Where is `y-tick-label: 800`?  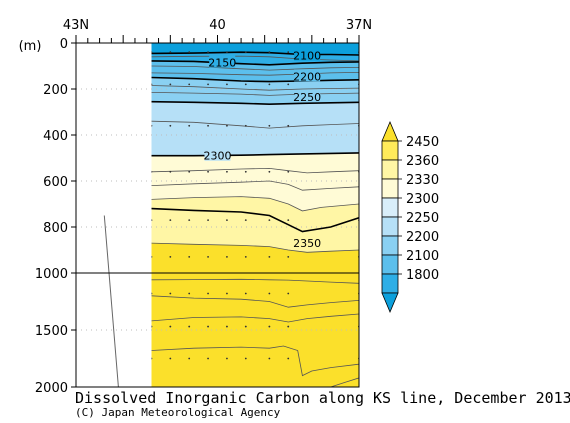 y-tick-label: 800 is located at coordinates (55, 228).